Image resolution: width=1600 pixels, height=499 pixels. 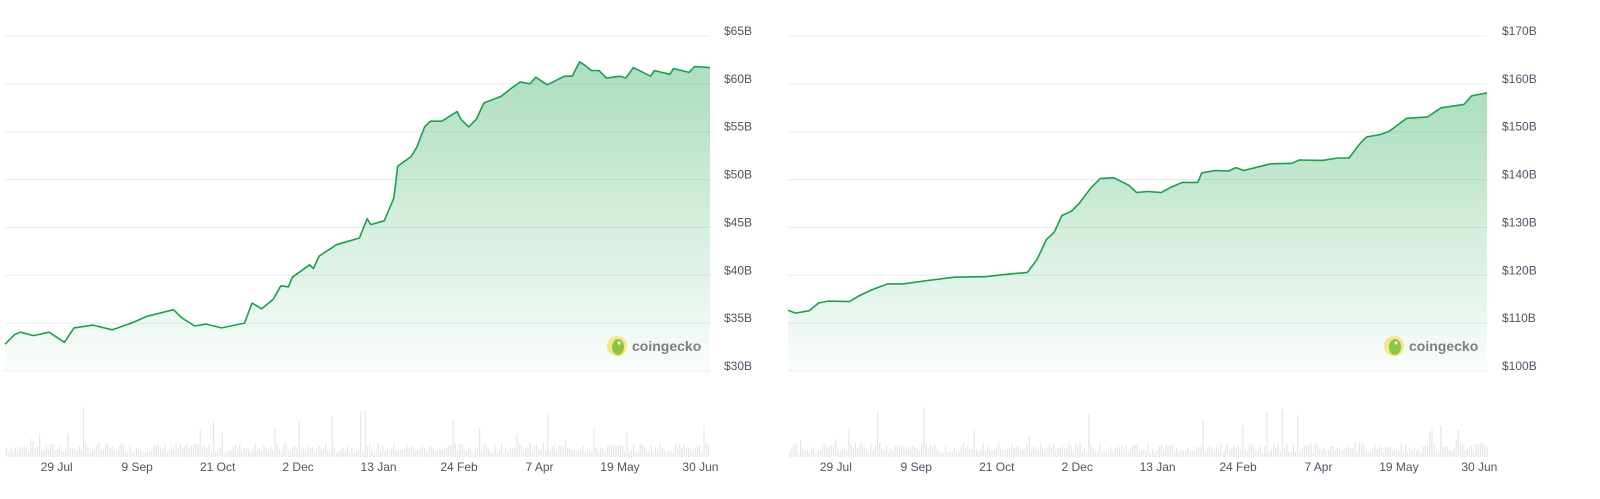 I want to click on y-tick-label: $40B, so click(x=738, y=270).